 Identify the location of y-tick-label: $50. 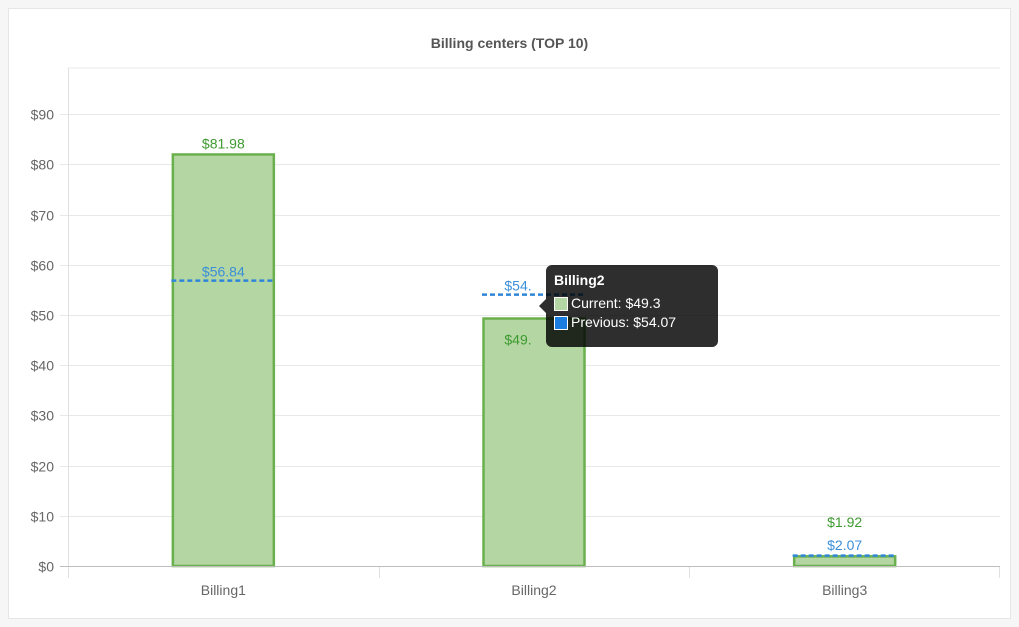
(43, 316).